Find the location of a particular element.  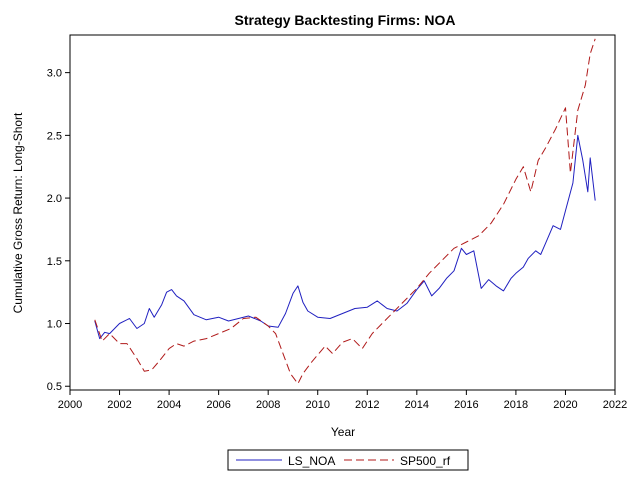

legend-label-sp500-rf: SP500_rf is located at coordinates (425, 461).